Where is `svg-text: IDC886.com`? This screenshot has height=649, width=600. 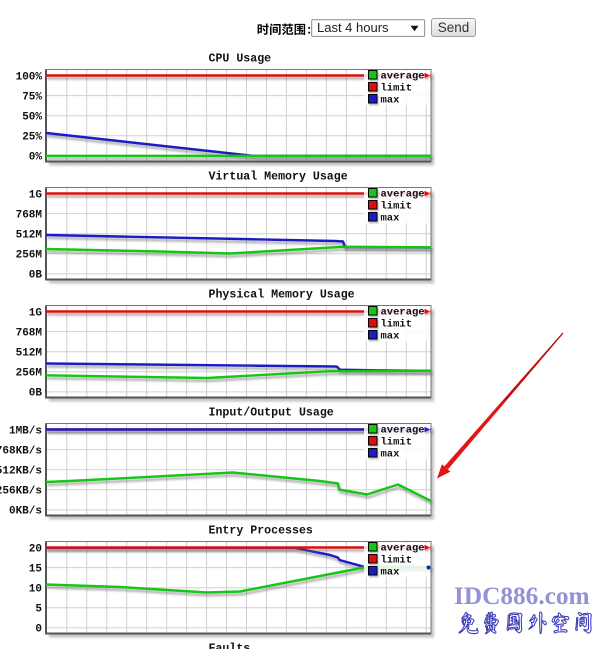 svg-text: IDC886.com is located at coordinates (522, 596).